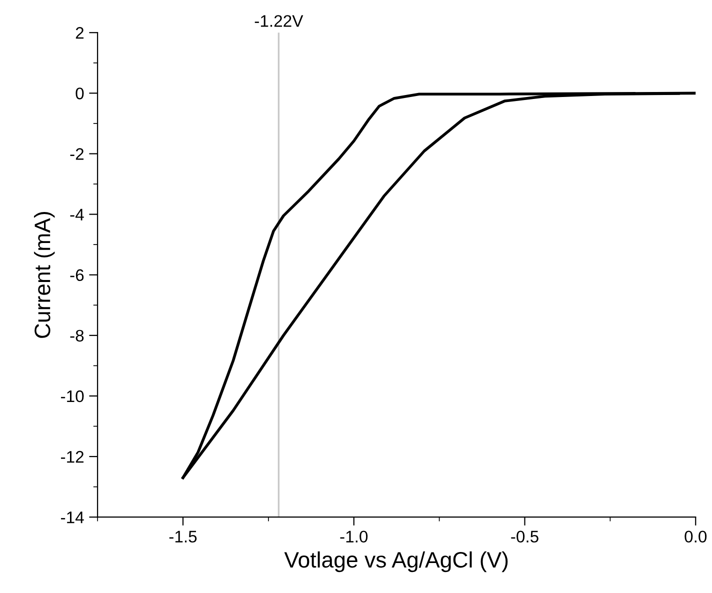 This screenshot has height=593, width=712. What do you see at coordinates (279, 21) in the screenshot?
I see `ref-line-label: -1.22V` at bounding box center [279, 21].